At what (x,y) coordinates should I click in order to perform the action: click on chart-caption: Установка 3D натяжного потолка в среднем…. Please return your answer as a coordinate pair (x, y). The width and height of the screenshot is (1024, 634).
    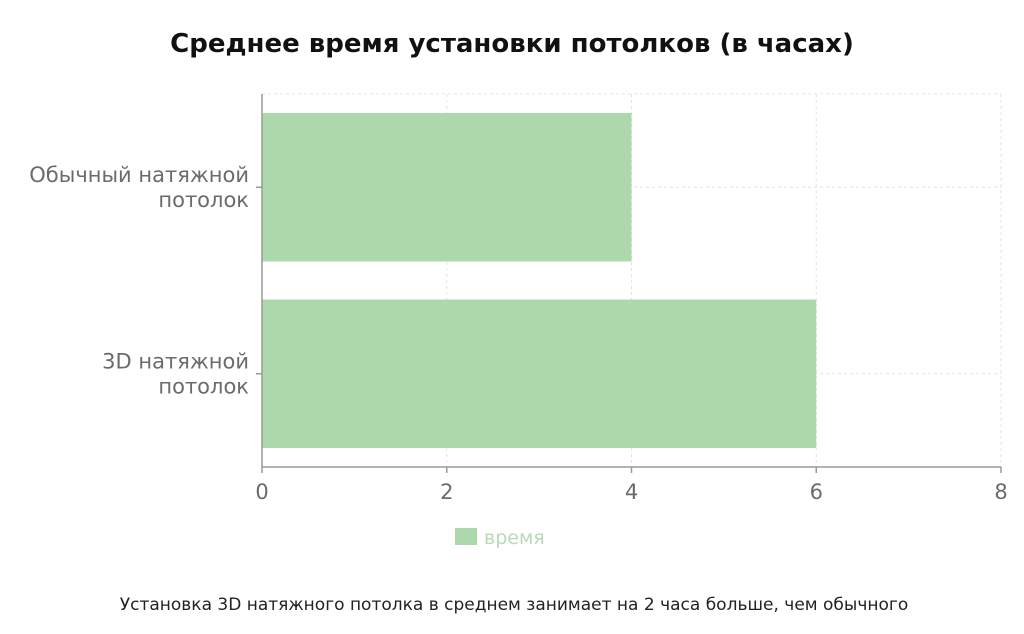
    Looking at the image, I should click on (514, 605).